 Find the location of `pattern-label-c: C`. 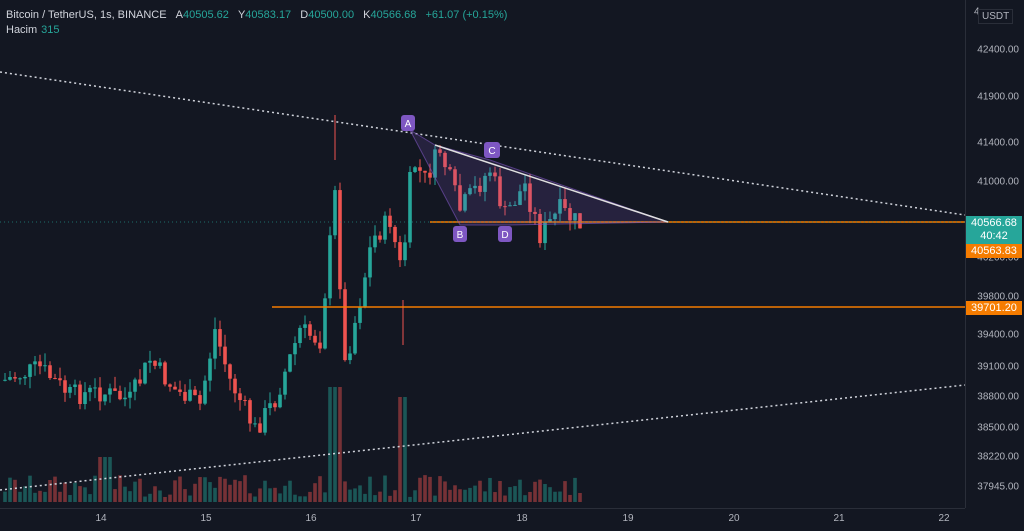

pattern-label-c: C is located at coordinates (492, 150).